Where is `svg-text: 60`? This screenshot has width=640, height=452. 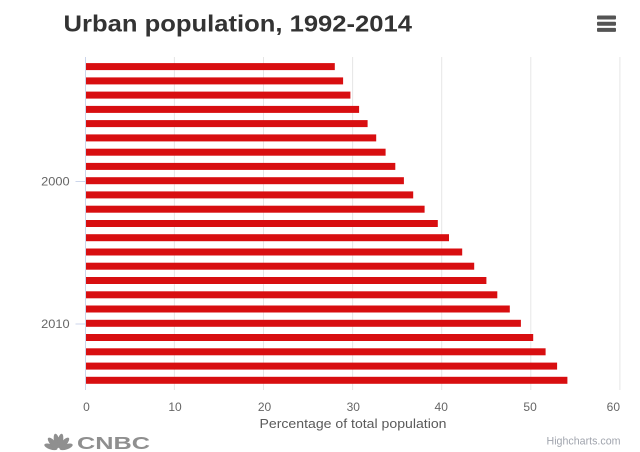 svg-text: 60 is located at coordinates (614, 407).